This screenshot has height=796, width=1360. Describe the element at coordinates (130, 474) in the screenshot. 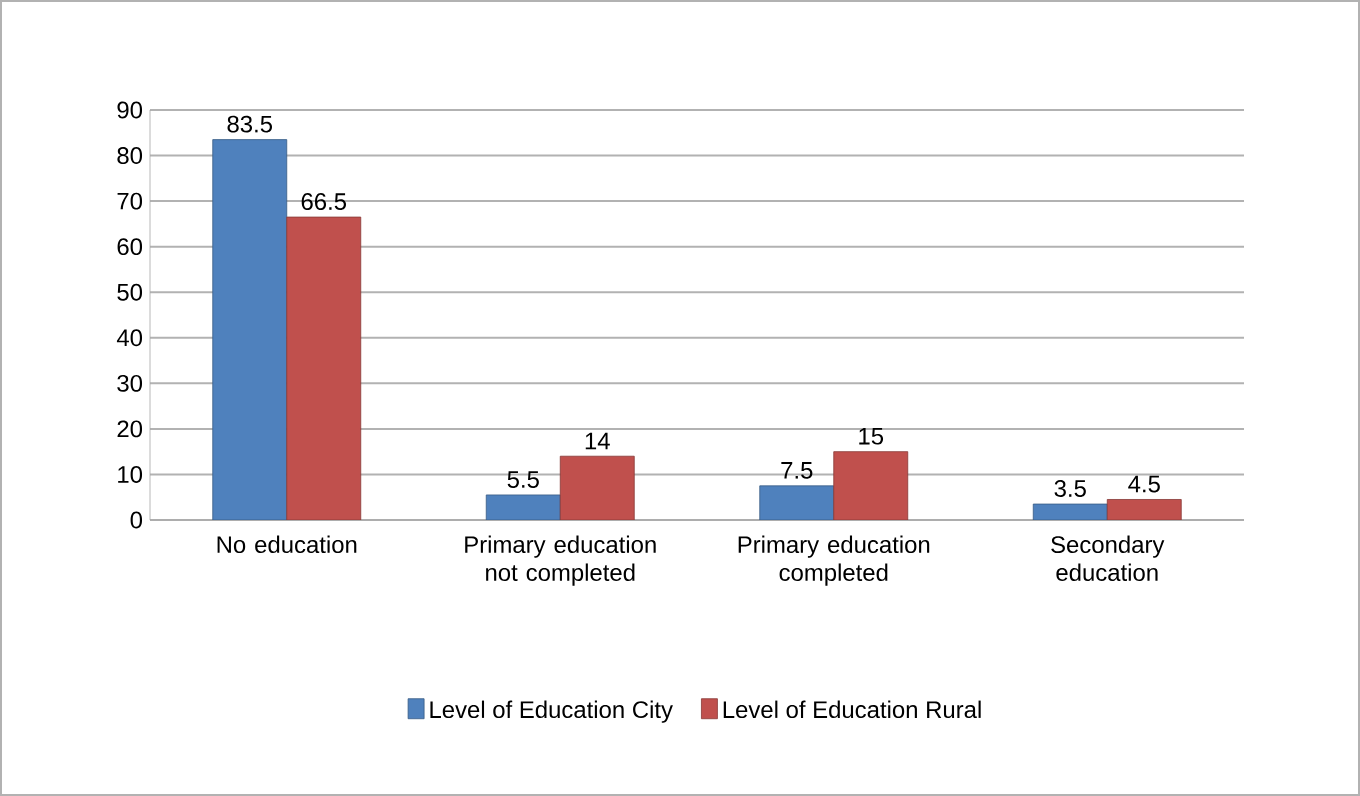

I see `y-tick-label: 10` at that location.